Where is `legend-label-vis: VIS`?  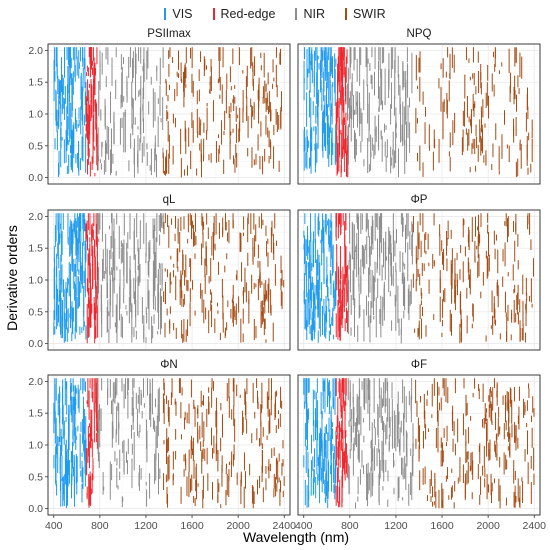 legend-label-vis: VIS is located at coordinates (182, 14).